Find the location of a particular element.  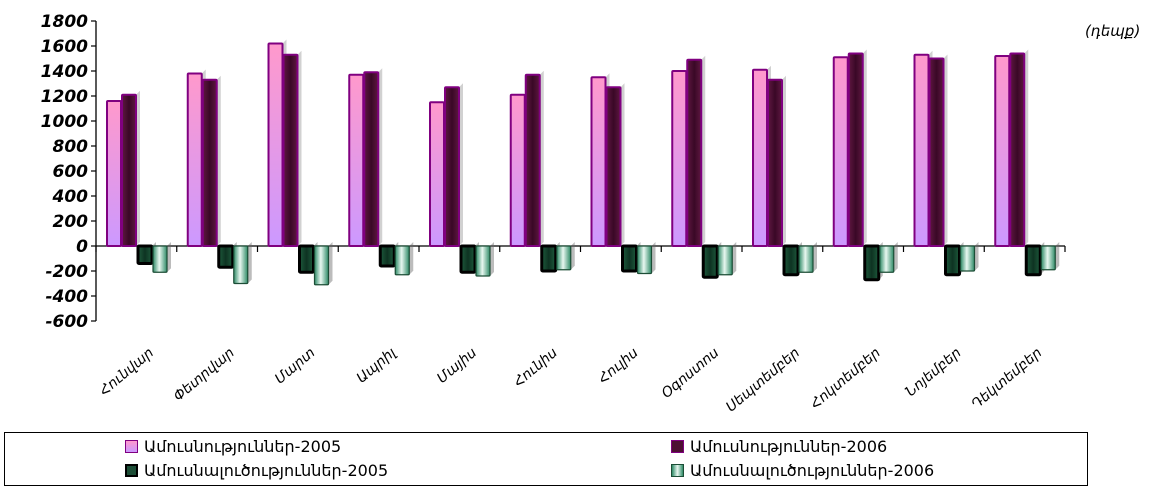

y-tick-label: -600 is located at coordinates (66, 322).